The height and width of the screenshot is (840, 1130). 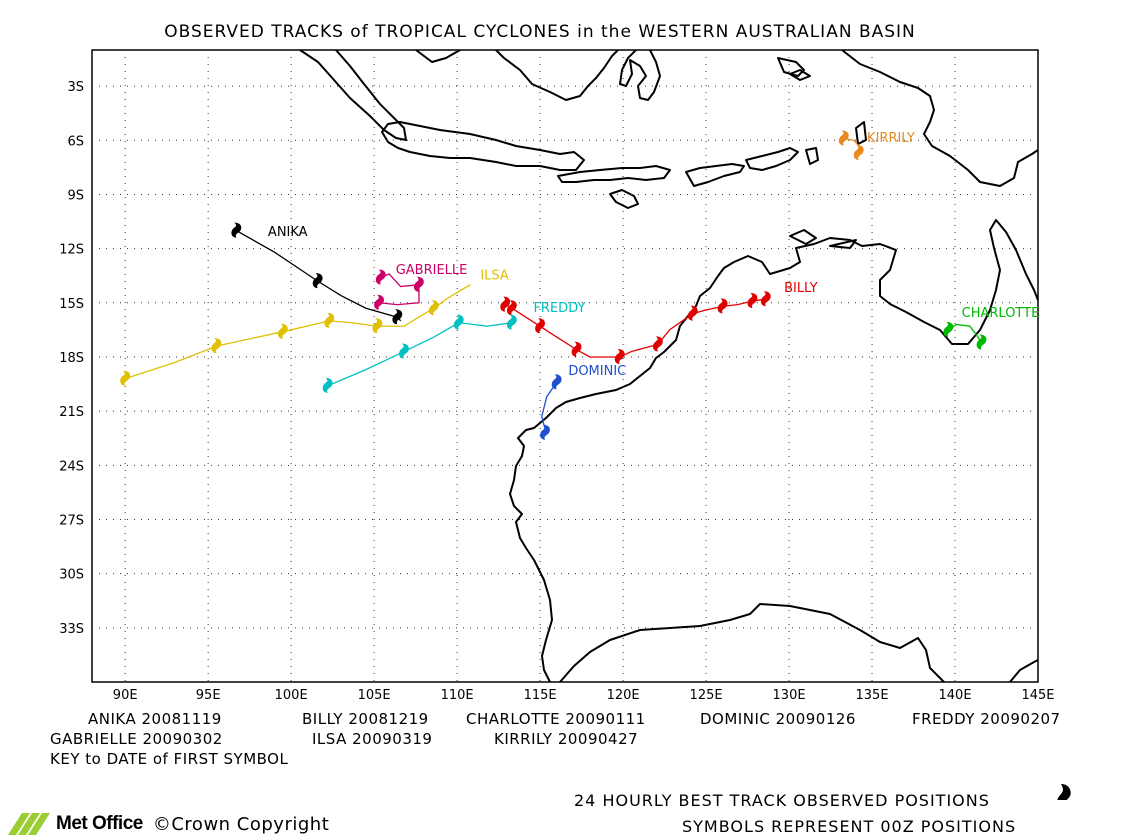 I want to click on lon-tick-label: 105E, so click(x=374, y=695).